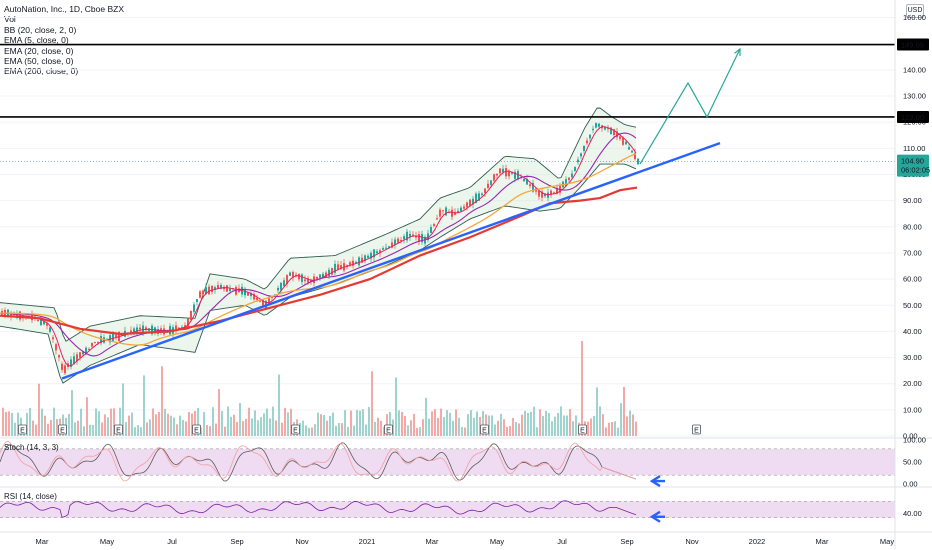  What do you see at coordinates (447, 507) in the screenshot?
I see `rsi-pane: RSI (14, close)` at bounding box center [447, 507].